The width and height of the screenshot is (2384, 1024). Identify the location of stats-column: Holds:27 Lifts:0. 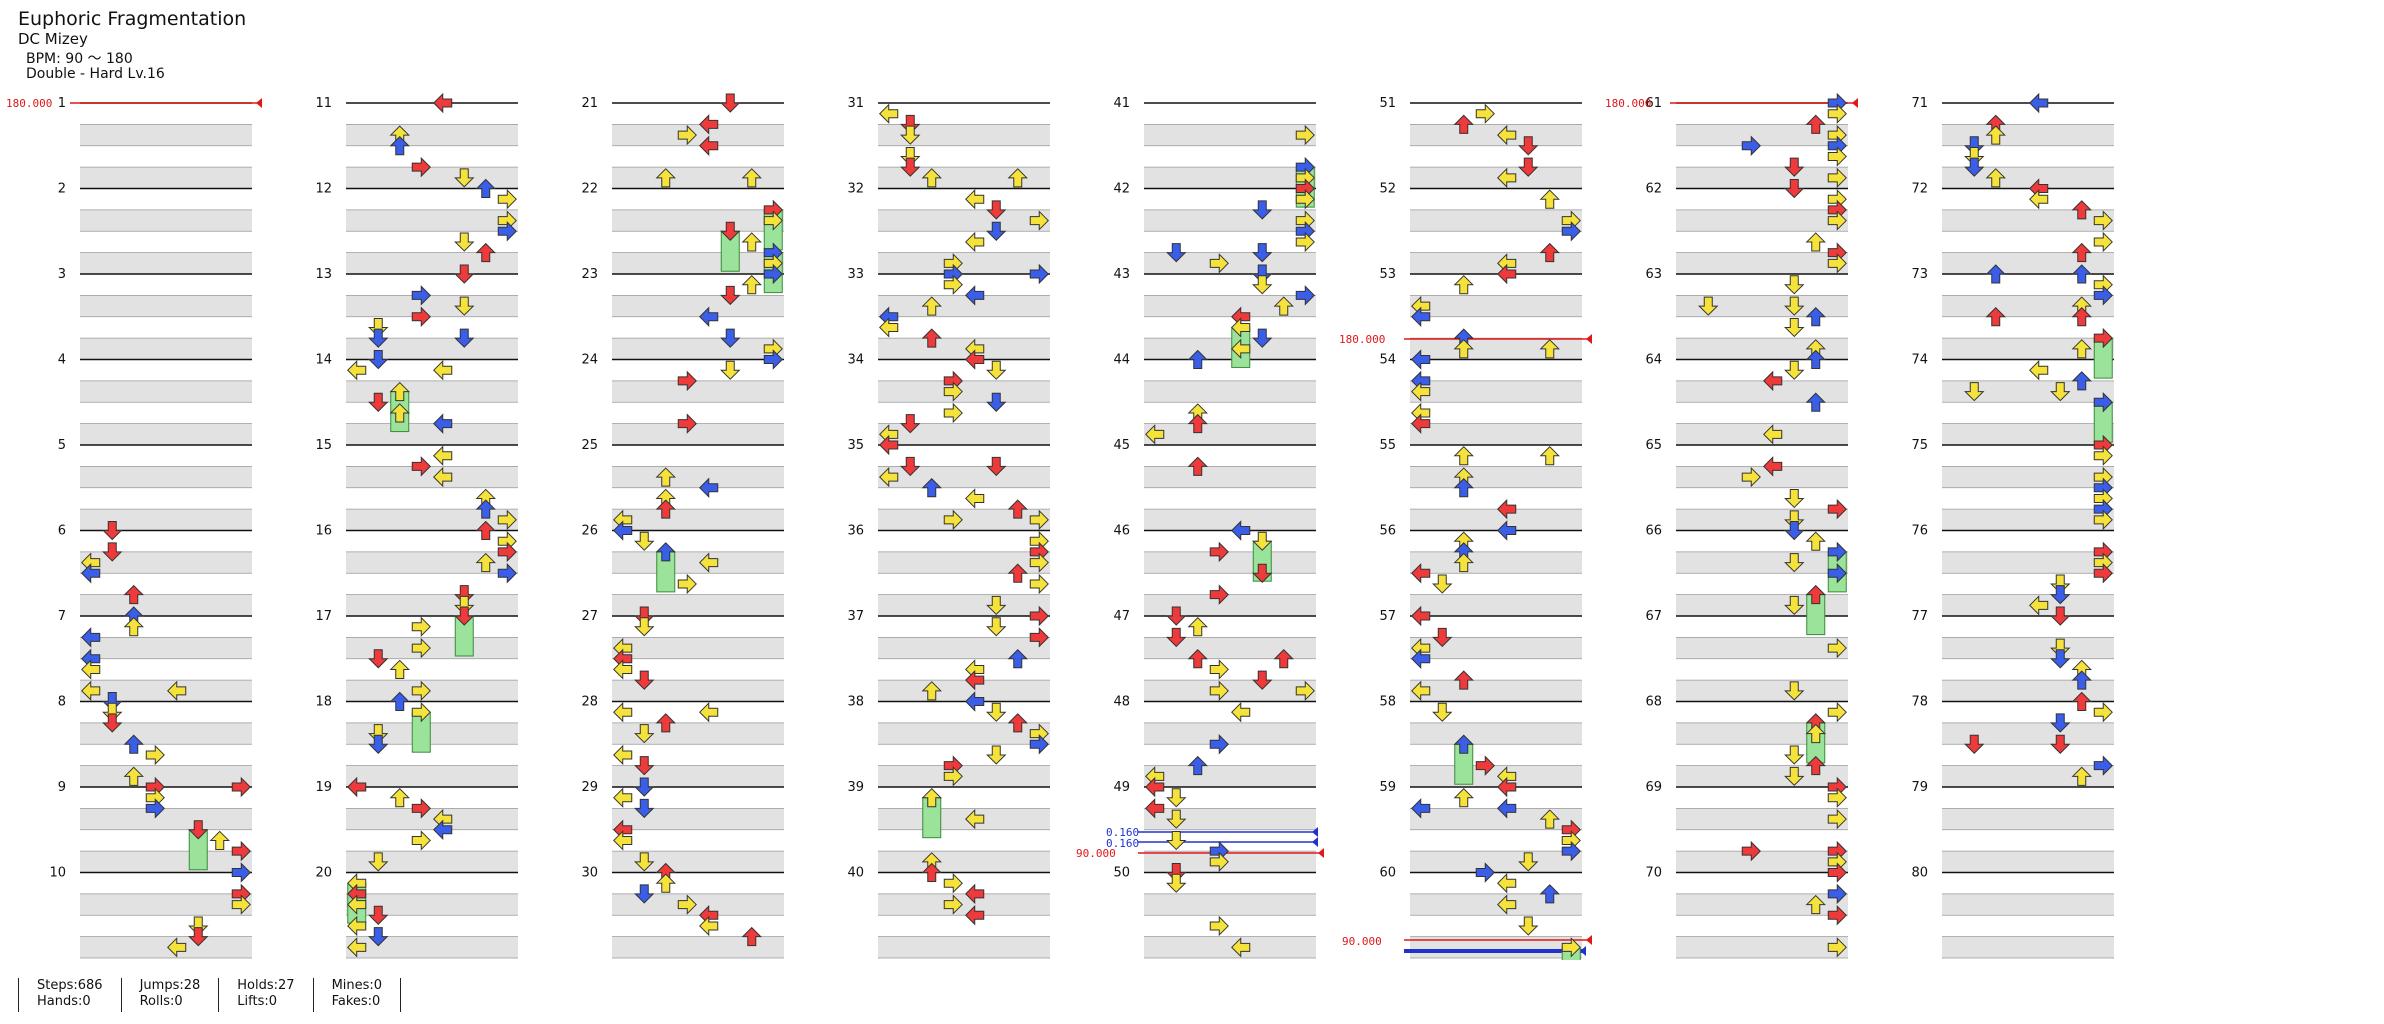
(266, 995).